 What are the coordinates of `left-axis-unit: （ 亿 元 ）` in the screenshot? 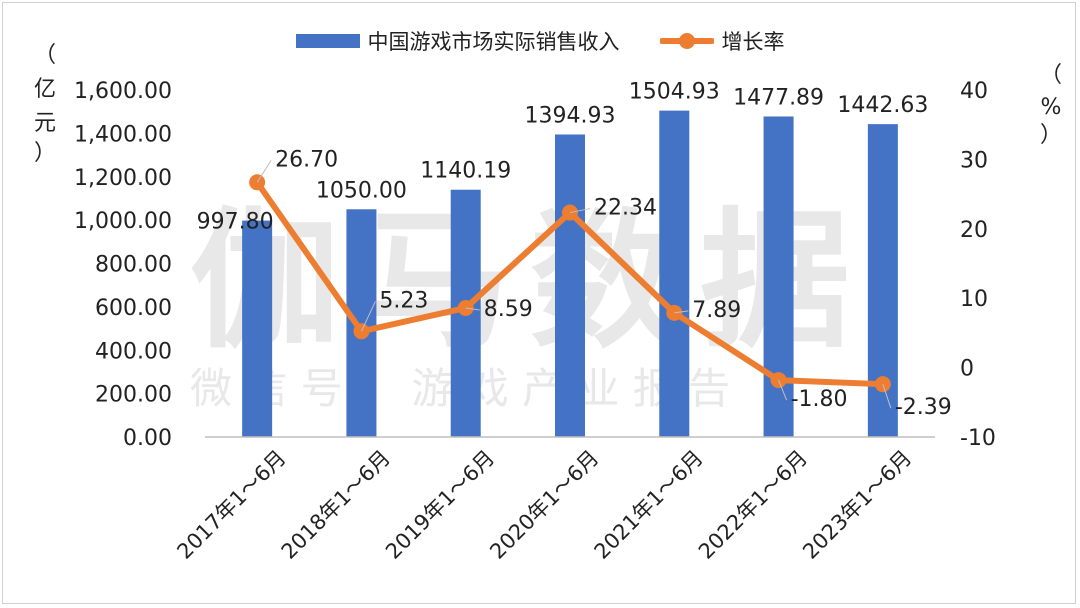 It's located at (45, 105).